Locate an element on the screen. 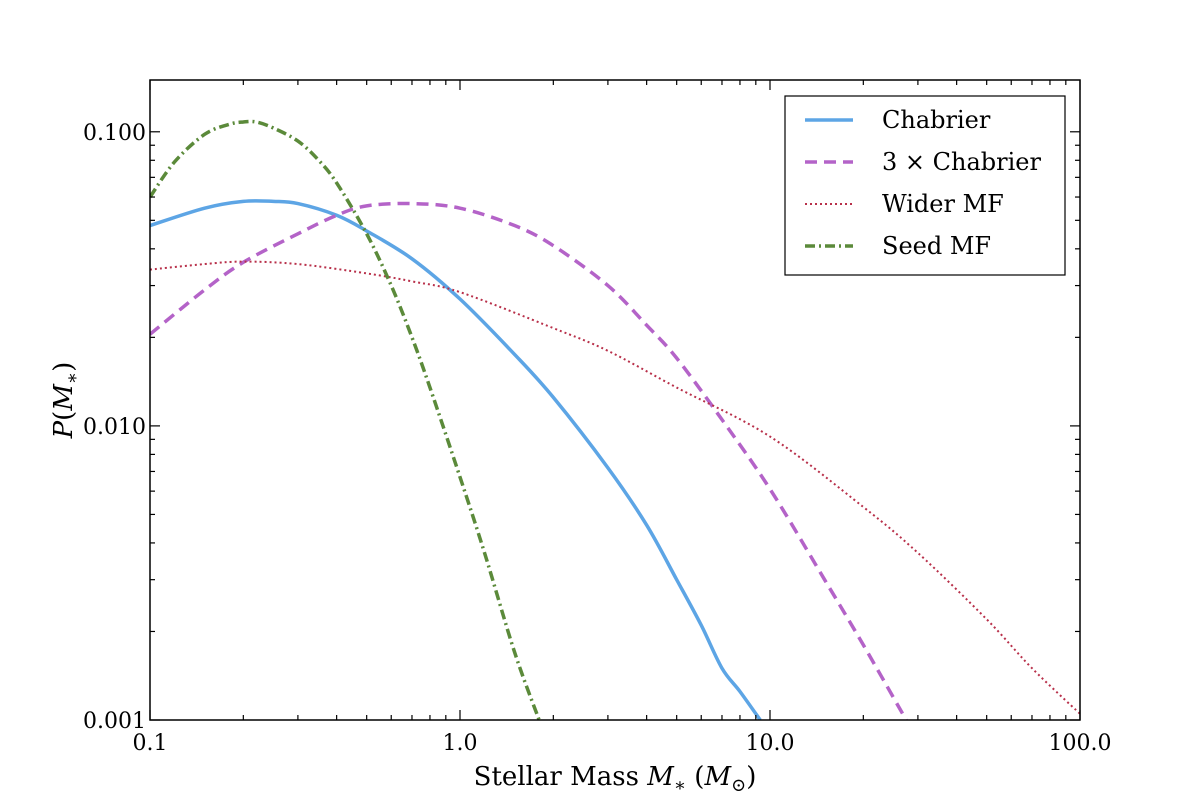 The width and height of the screenshot is (1200, 800). x-axis-label: Stellar Mass M∗ (M⊙) is located at coordinates (615, 779).